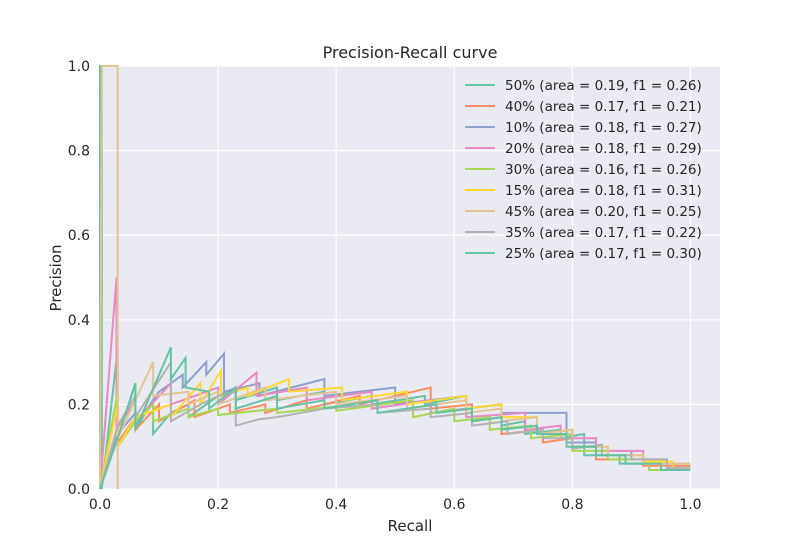 The image size is (800, 554). Describe the element at coordinates (336, 505) in the screenshot. I see `x-tick-label: 0.4` at that location.